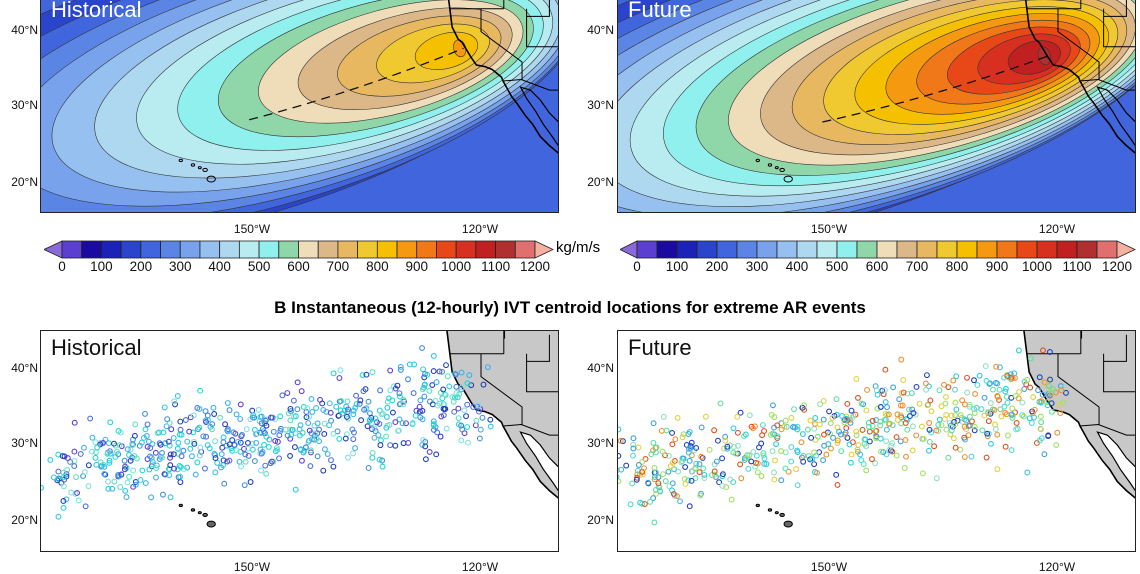  What do you see at coordinates (180, 505) in the screenshot?
I see `hawaii-island` at bounding box center [180, 505].